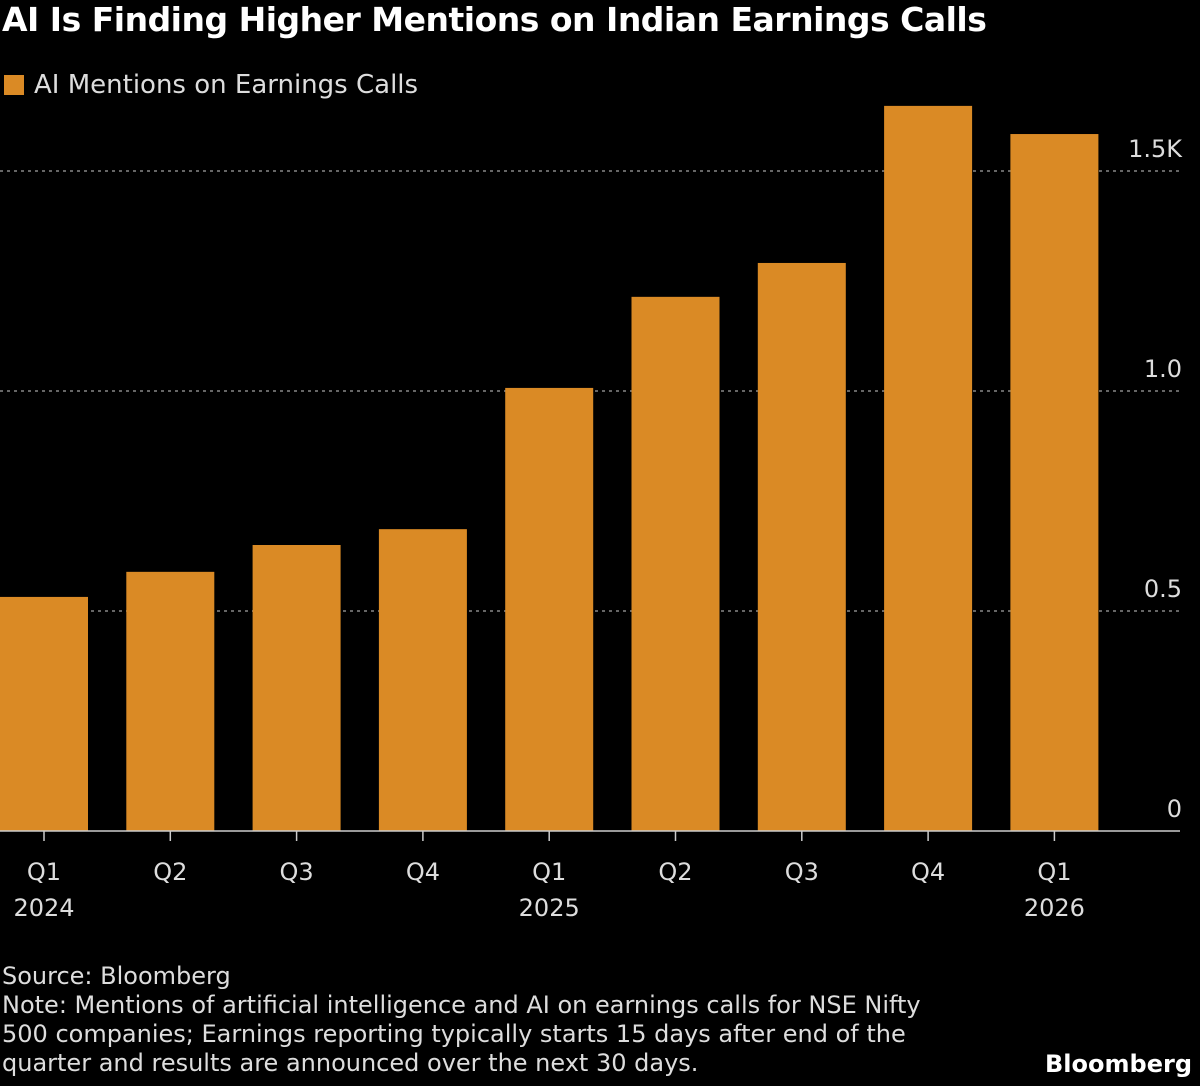 The image size is (1200, 1086). Describe the element at coordinates (1118, 1064) in the screenshot. I see `bloomberg-logo: Bloomberg` at that location.